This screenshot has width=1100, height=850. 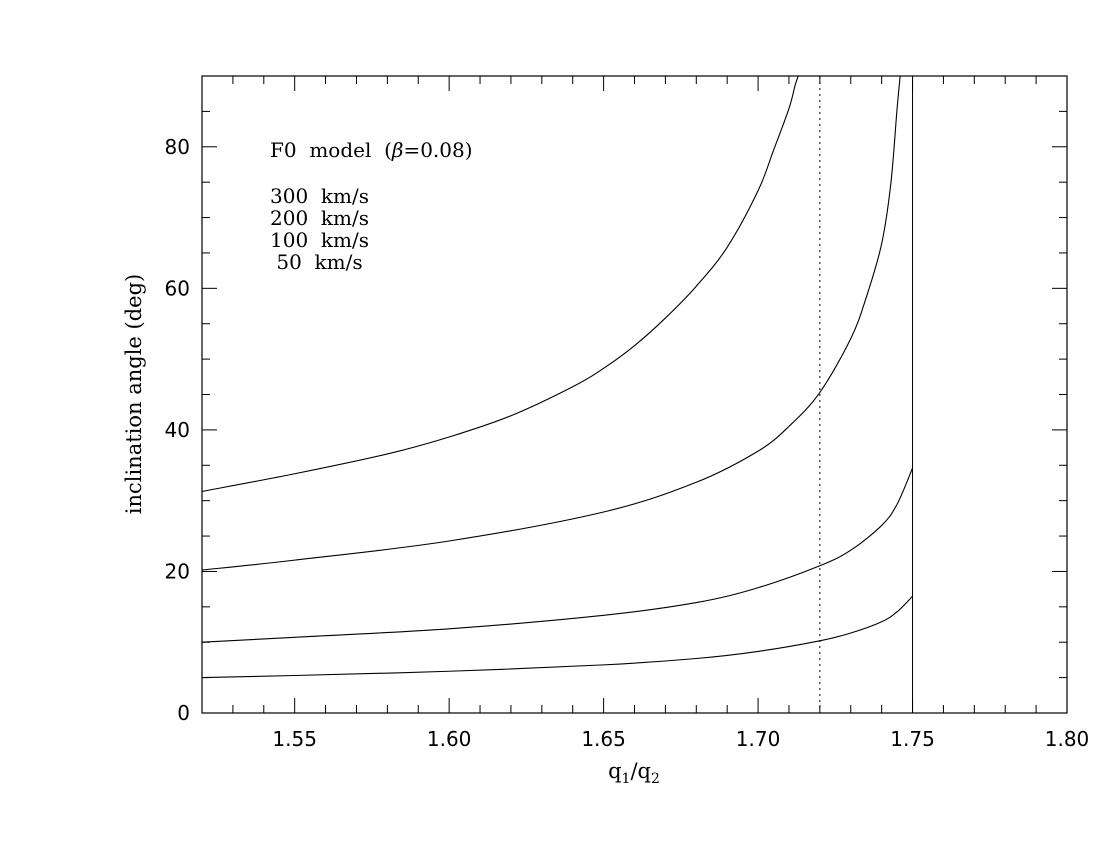 What do you see at coordinates (603, 739) in the screenshot?
I see `x-tick-label: 1.65` at bounding box center [603, 739].